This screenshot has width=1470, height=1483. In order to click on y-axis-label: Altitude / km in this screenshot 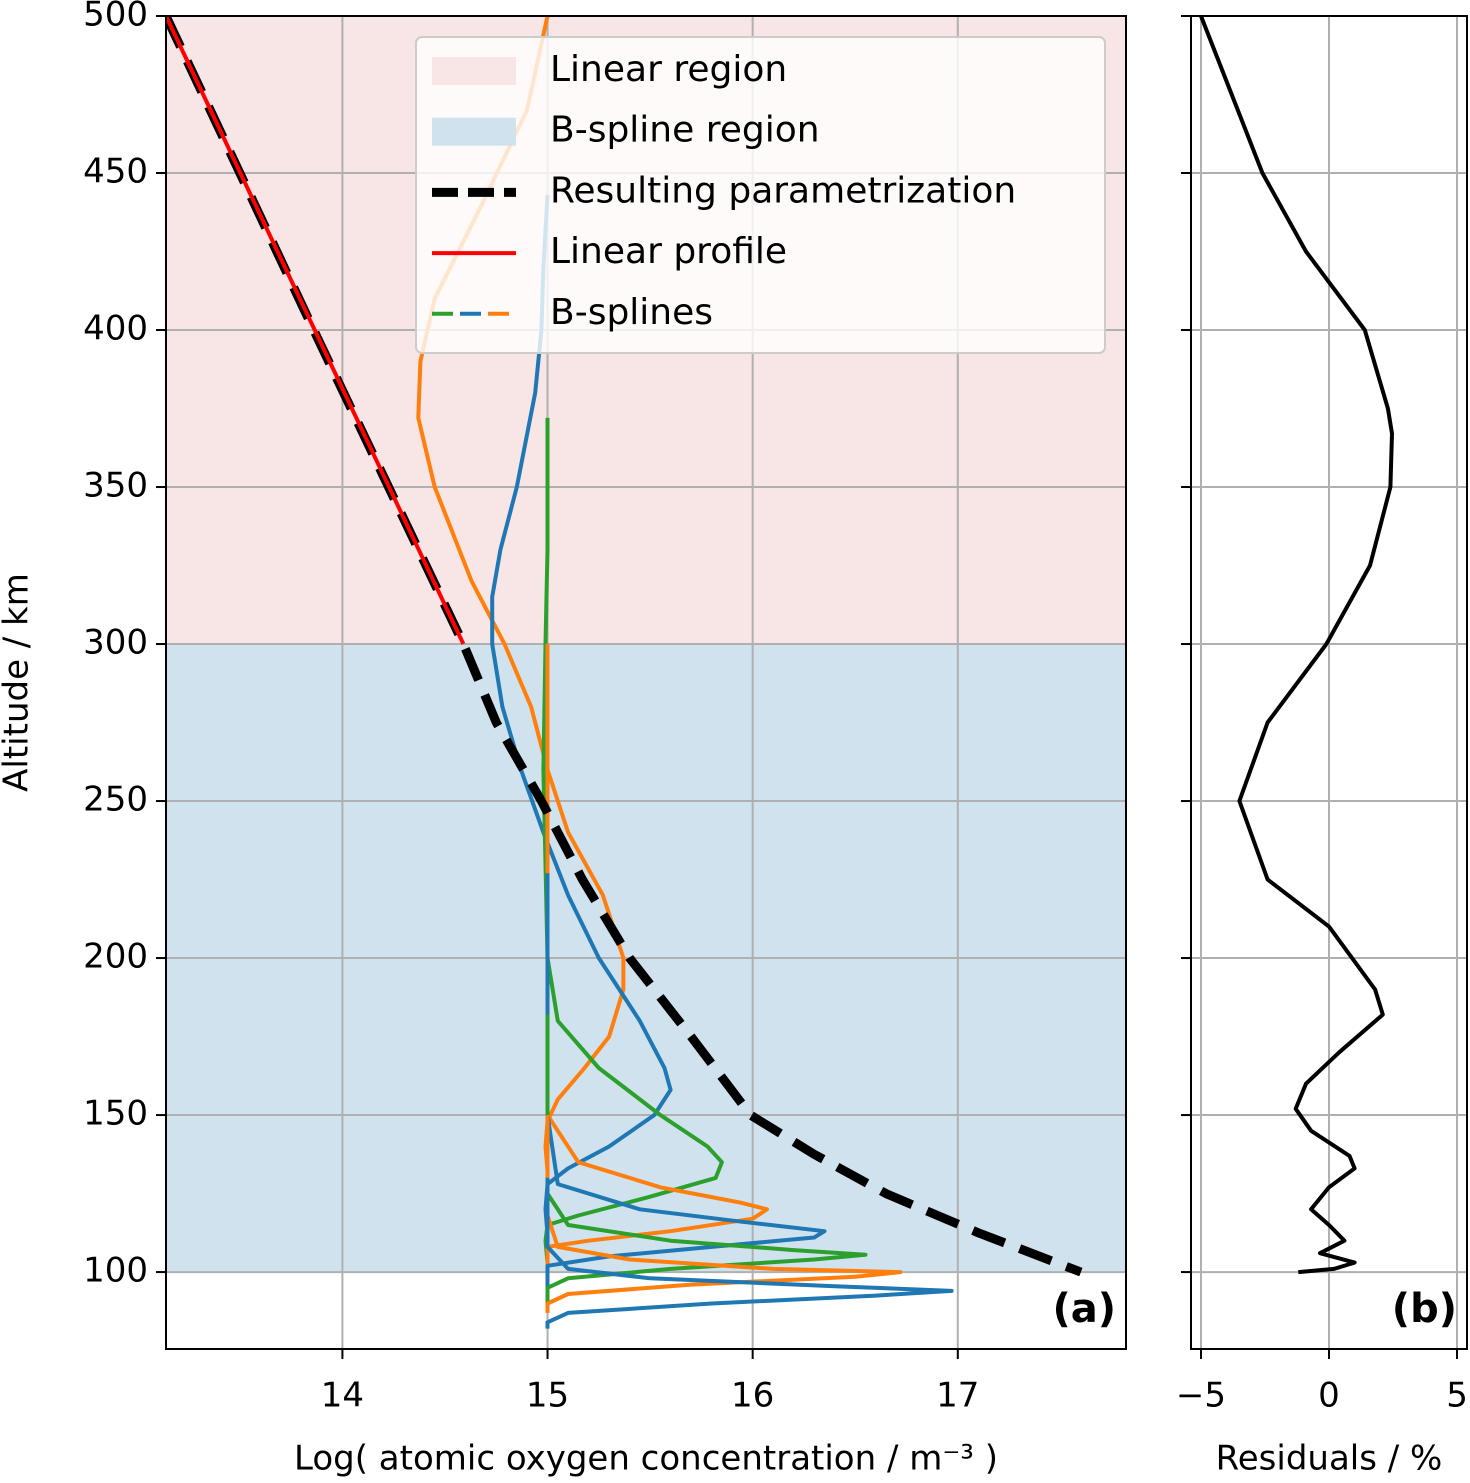, I will do `click(18, 682)`.